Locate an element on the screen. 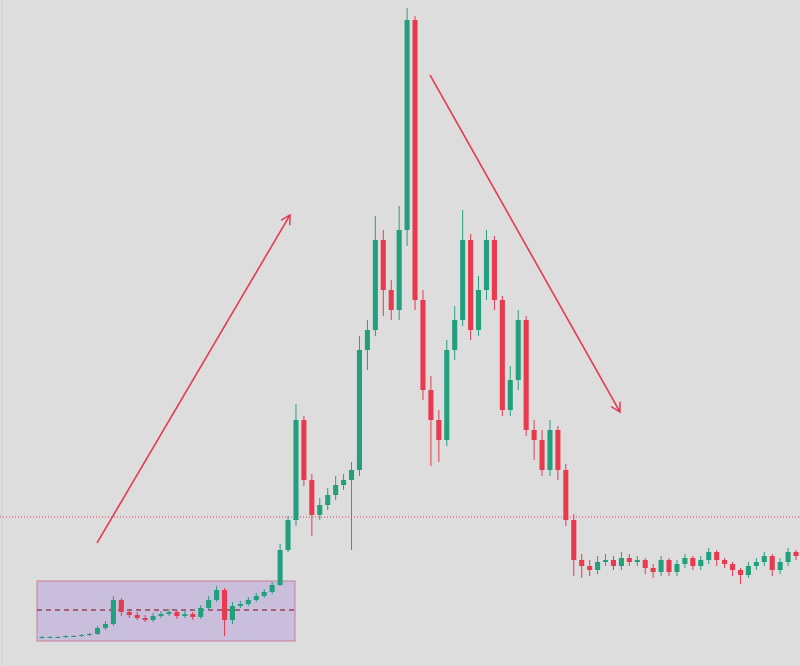 This screenshot has width=800, height=666. range-box is located at coordinates (166, 611).